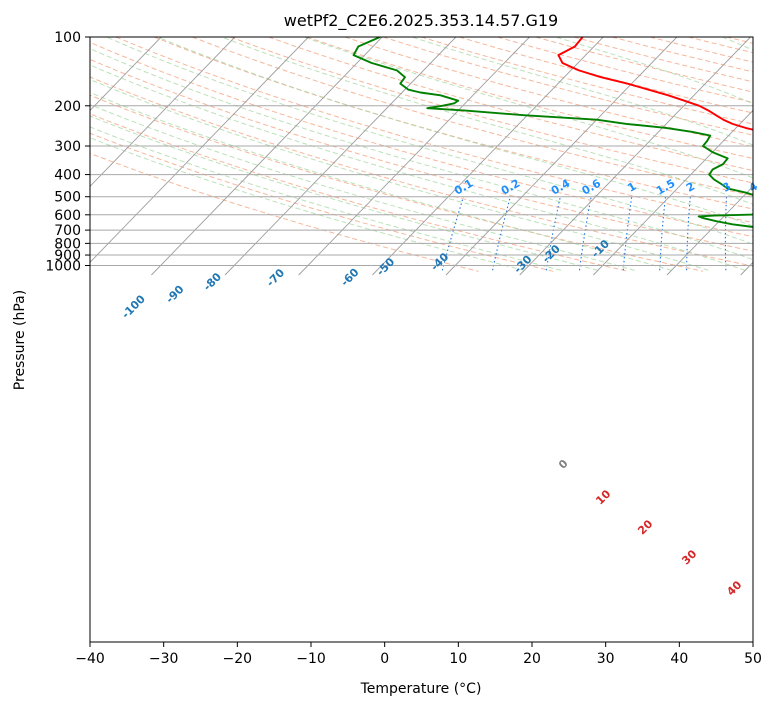  I want to click on x-tick-label: −30, so click(164, 659).